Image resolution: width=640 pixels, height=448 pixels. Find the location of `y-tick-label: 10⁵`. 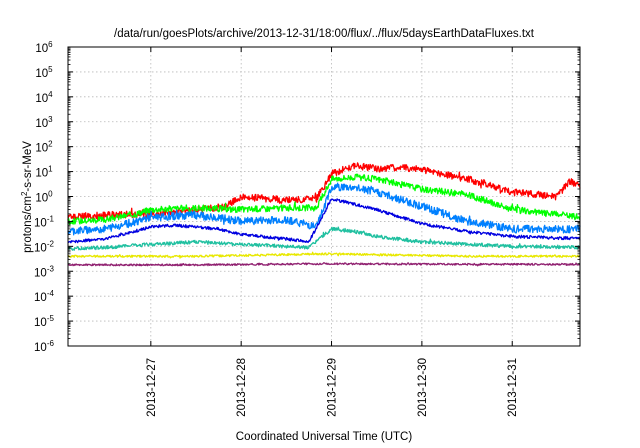

y-tick-label: 10⁵ is located at coordinates (44, 72).